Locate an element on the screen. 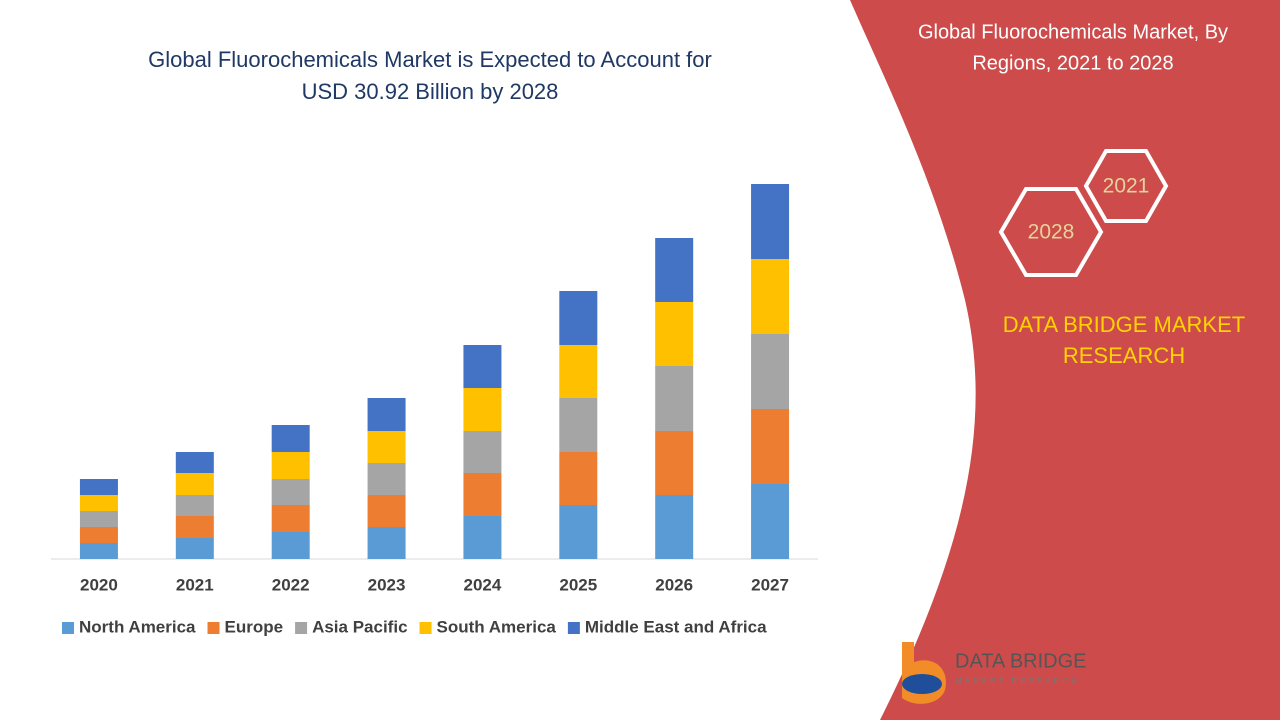 This screenshot has width=1280, height=720. x-tick-label: 2024 is located at coordinates (483, 584).